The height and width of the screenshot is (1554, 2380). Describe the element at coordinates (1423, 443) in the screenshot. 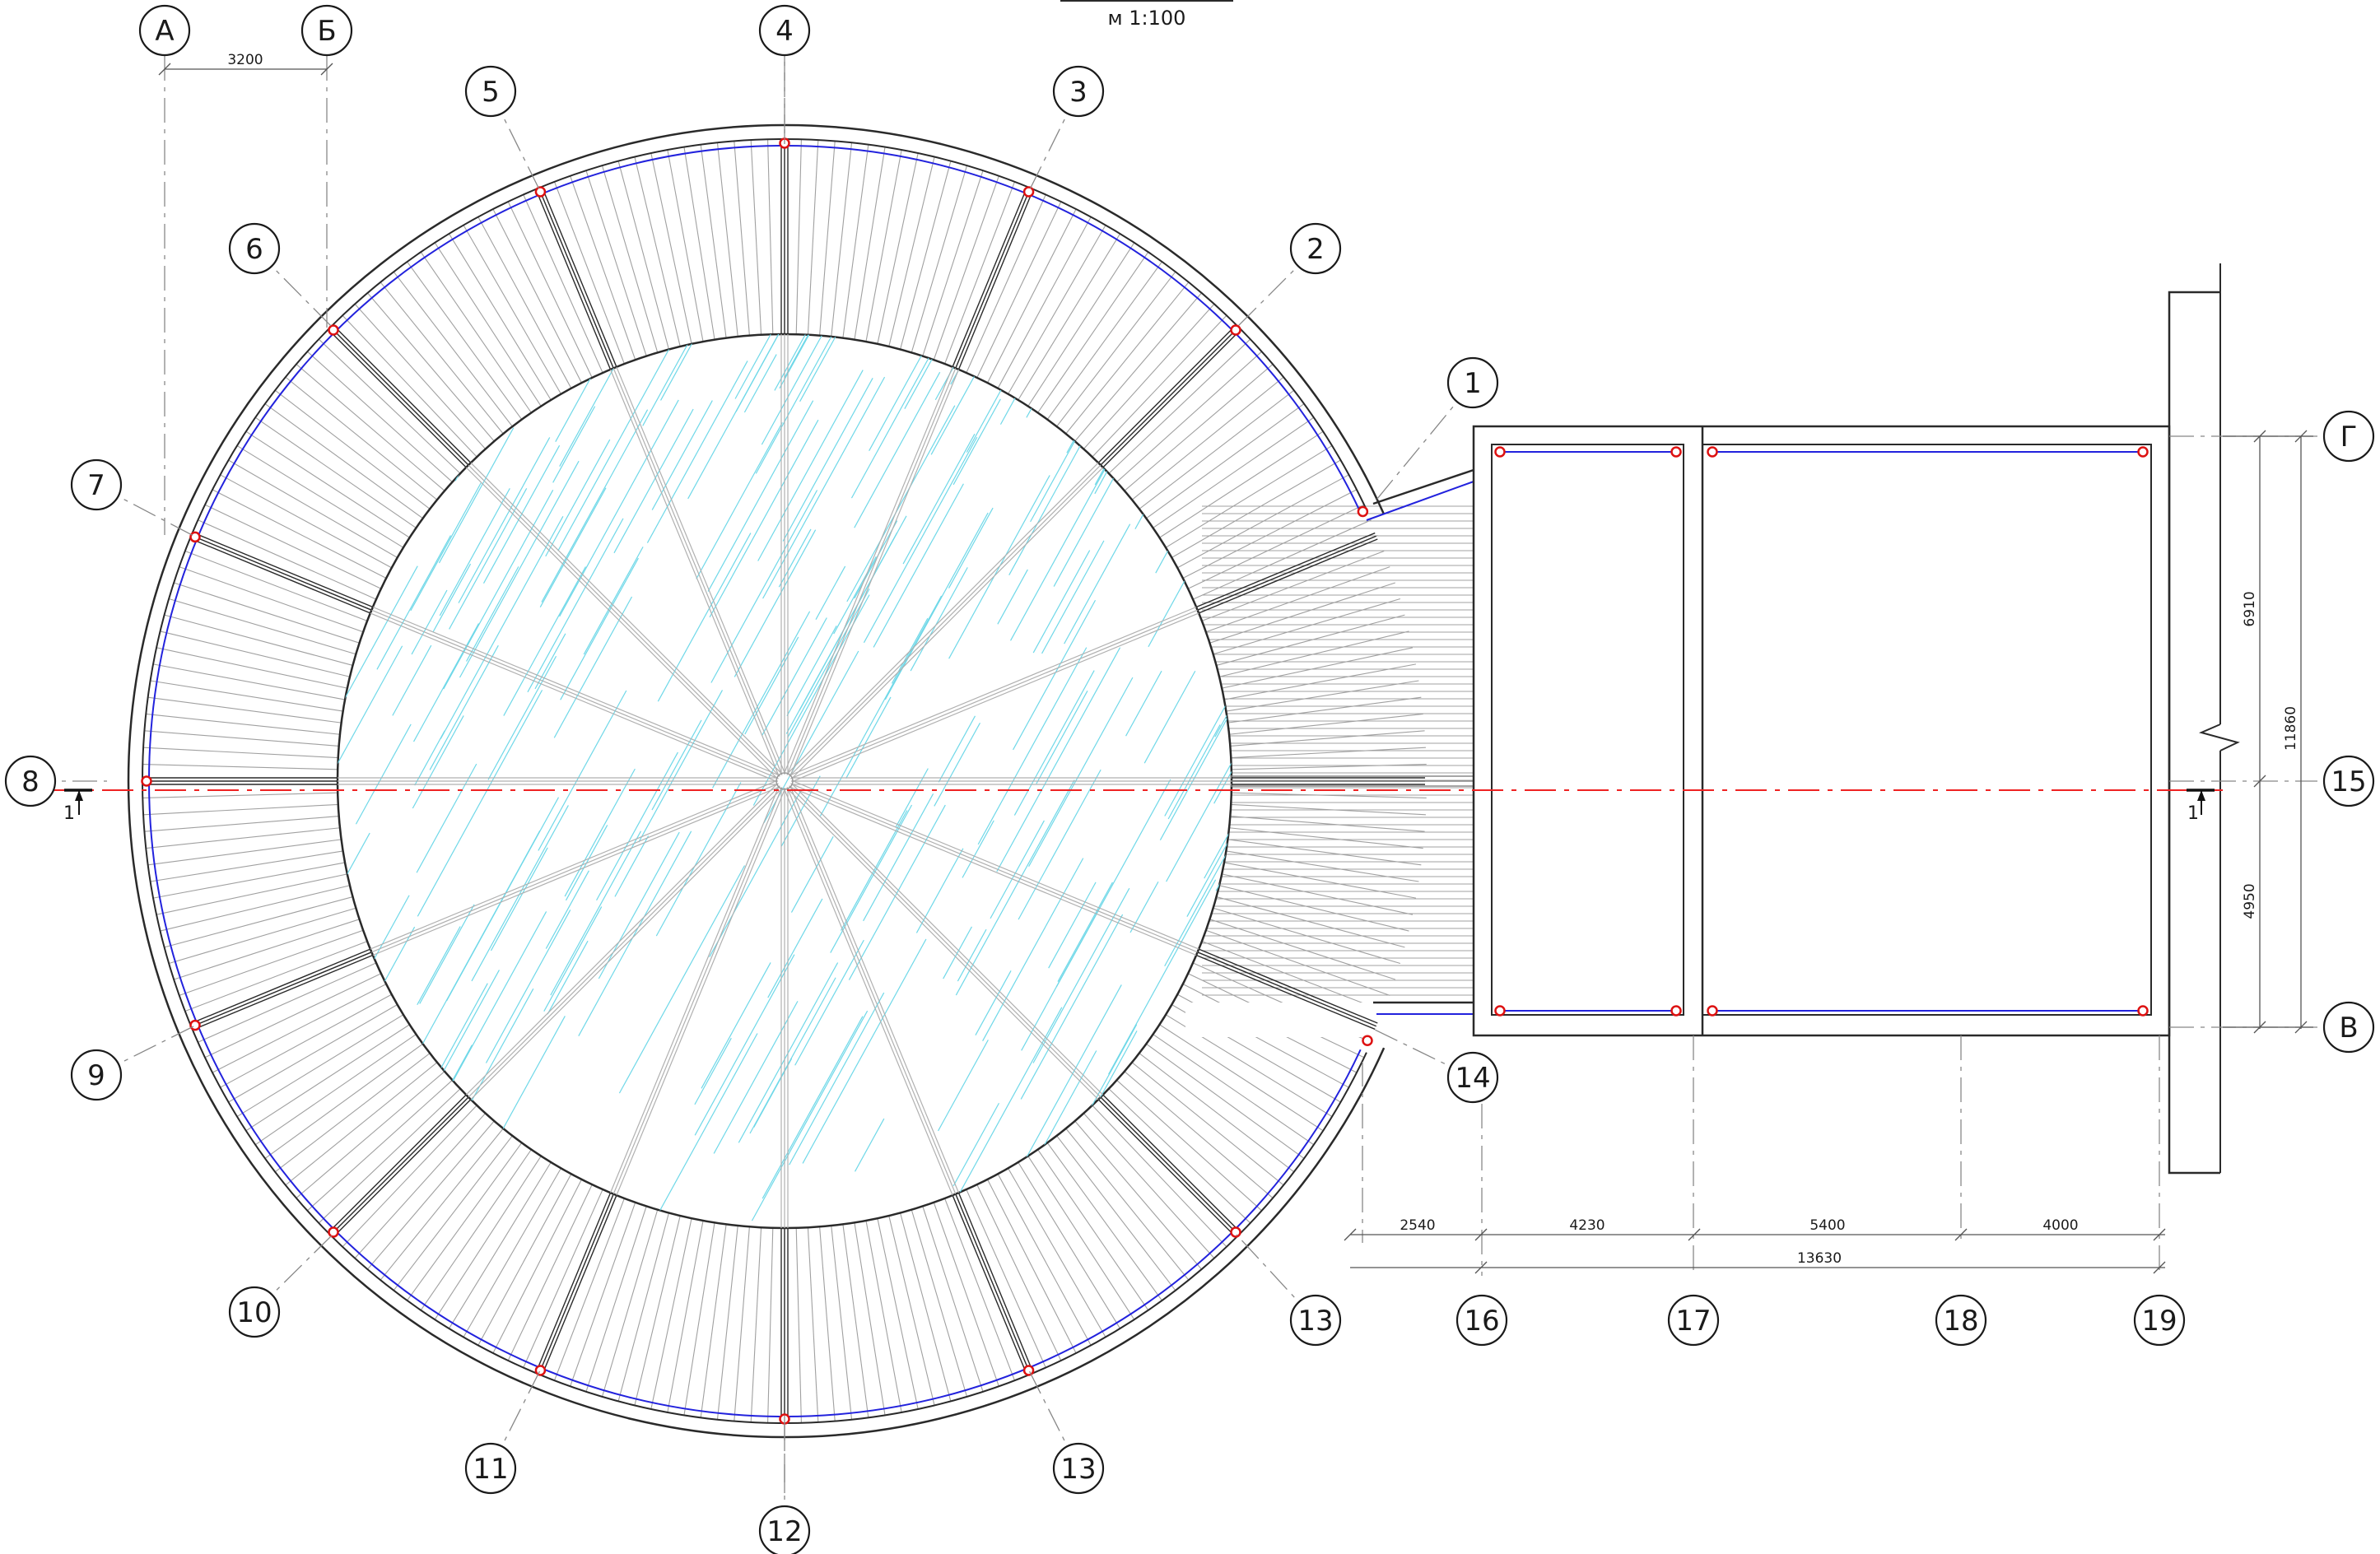

I see `axis-leader-line` at that location.